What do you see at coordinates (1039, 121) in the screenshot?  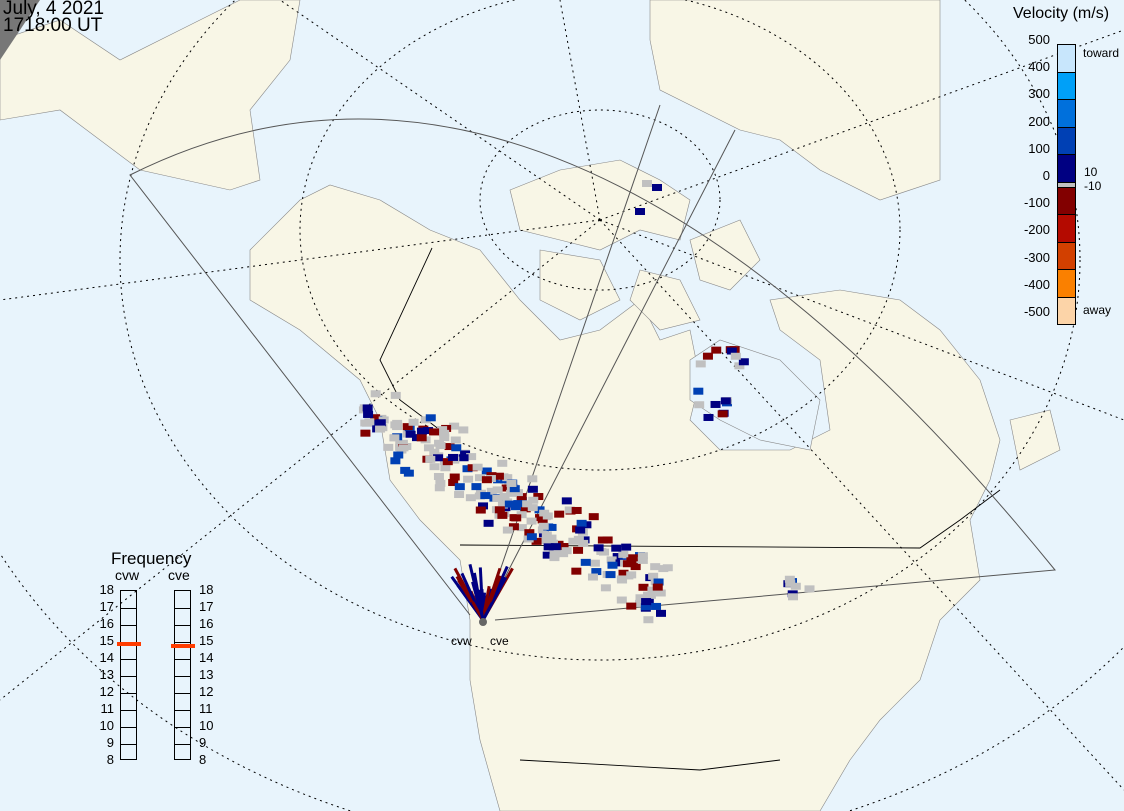 I see `colorbar-tick: 200` at bounding box center [1039, 121].